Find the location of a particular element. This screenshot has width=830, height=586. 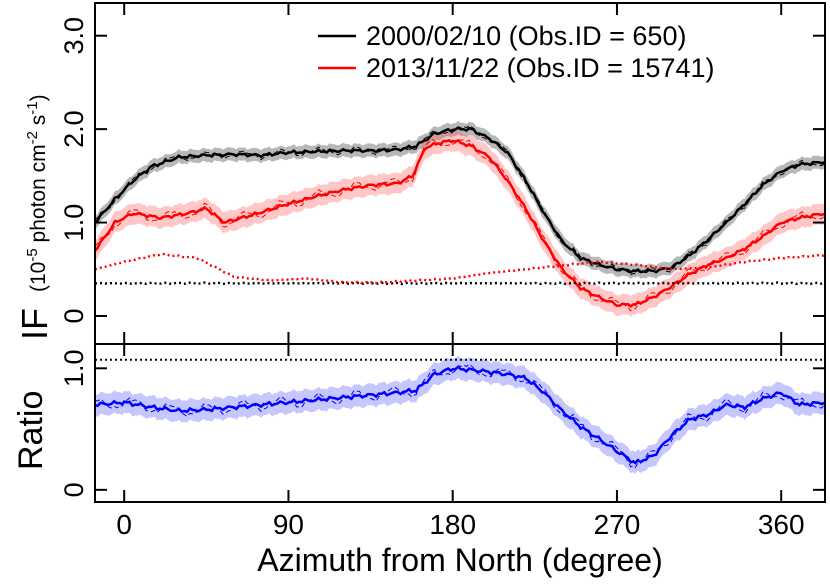

top-ylabel-unit: (10-5 photon cm-2 s-1) is located at coordinates (37, 193).